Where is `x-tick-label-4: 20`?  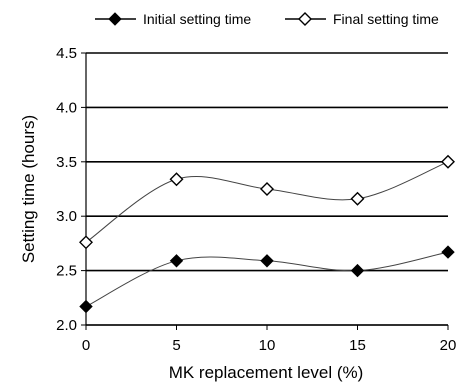 x-tick-label-4: 20 is located at coordinates (448, 345).